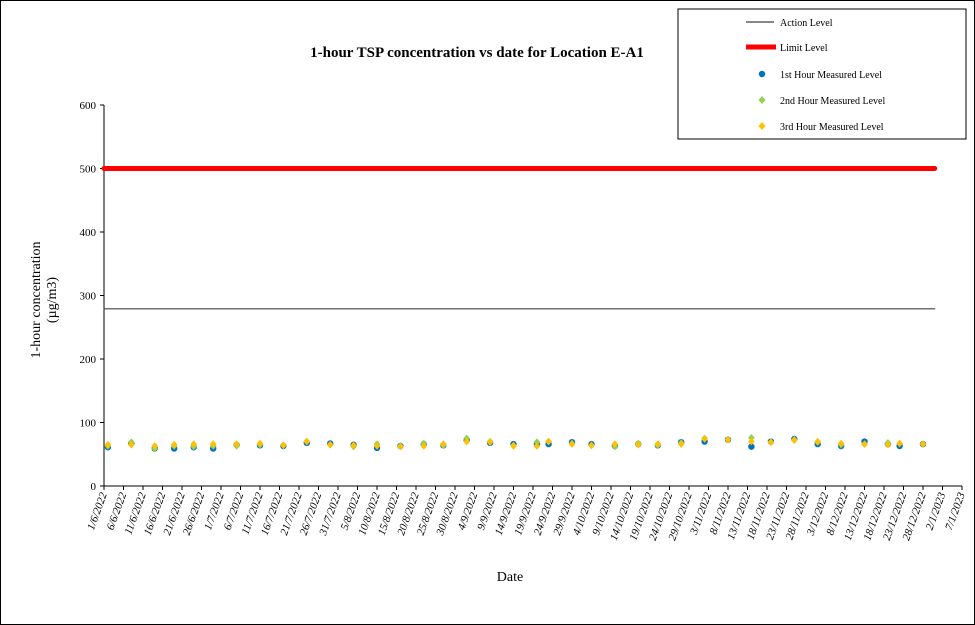  What do you see at coordinates (36, 299) in the screenshot?
I see `y-axis-title-line1: 1-hour concentration` at bounding box center [36, 299].